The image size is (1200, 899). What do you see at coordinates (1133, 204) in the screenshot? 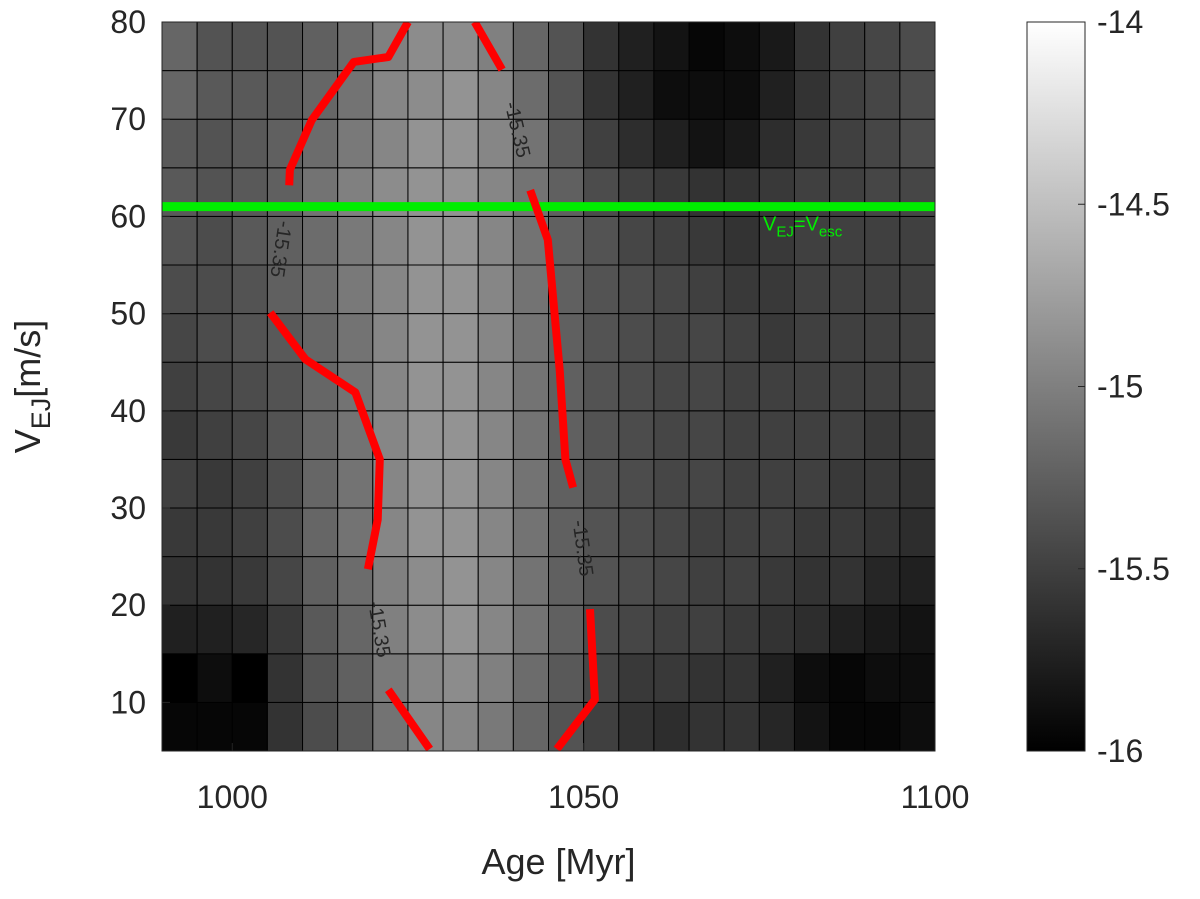
I see `colorbar-tick-label: -14.5` at bounding box center [1133, 204].